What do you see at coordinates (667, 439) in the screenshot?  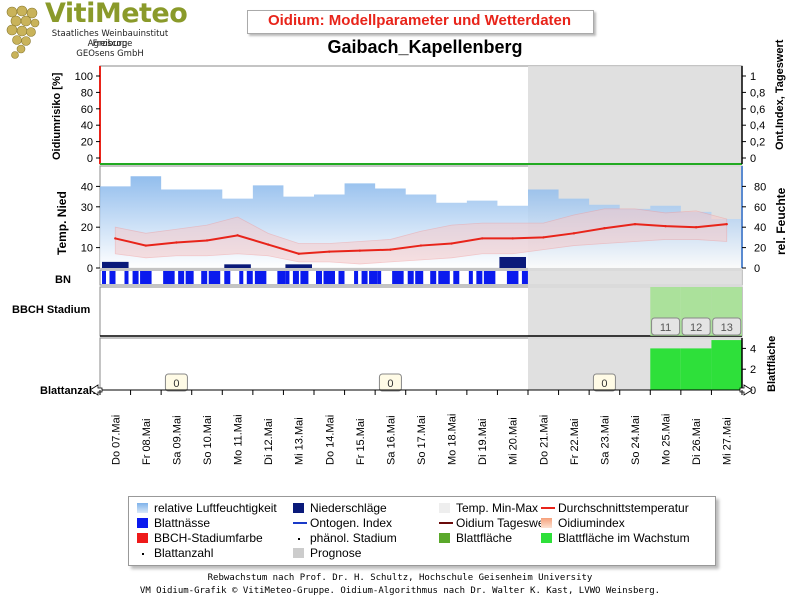 I see `x-tick-label: Mo 25.Mai` at bounding box center [667, 439].